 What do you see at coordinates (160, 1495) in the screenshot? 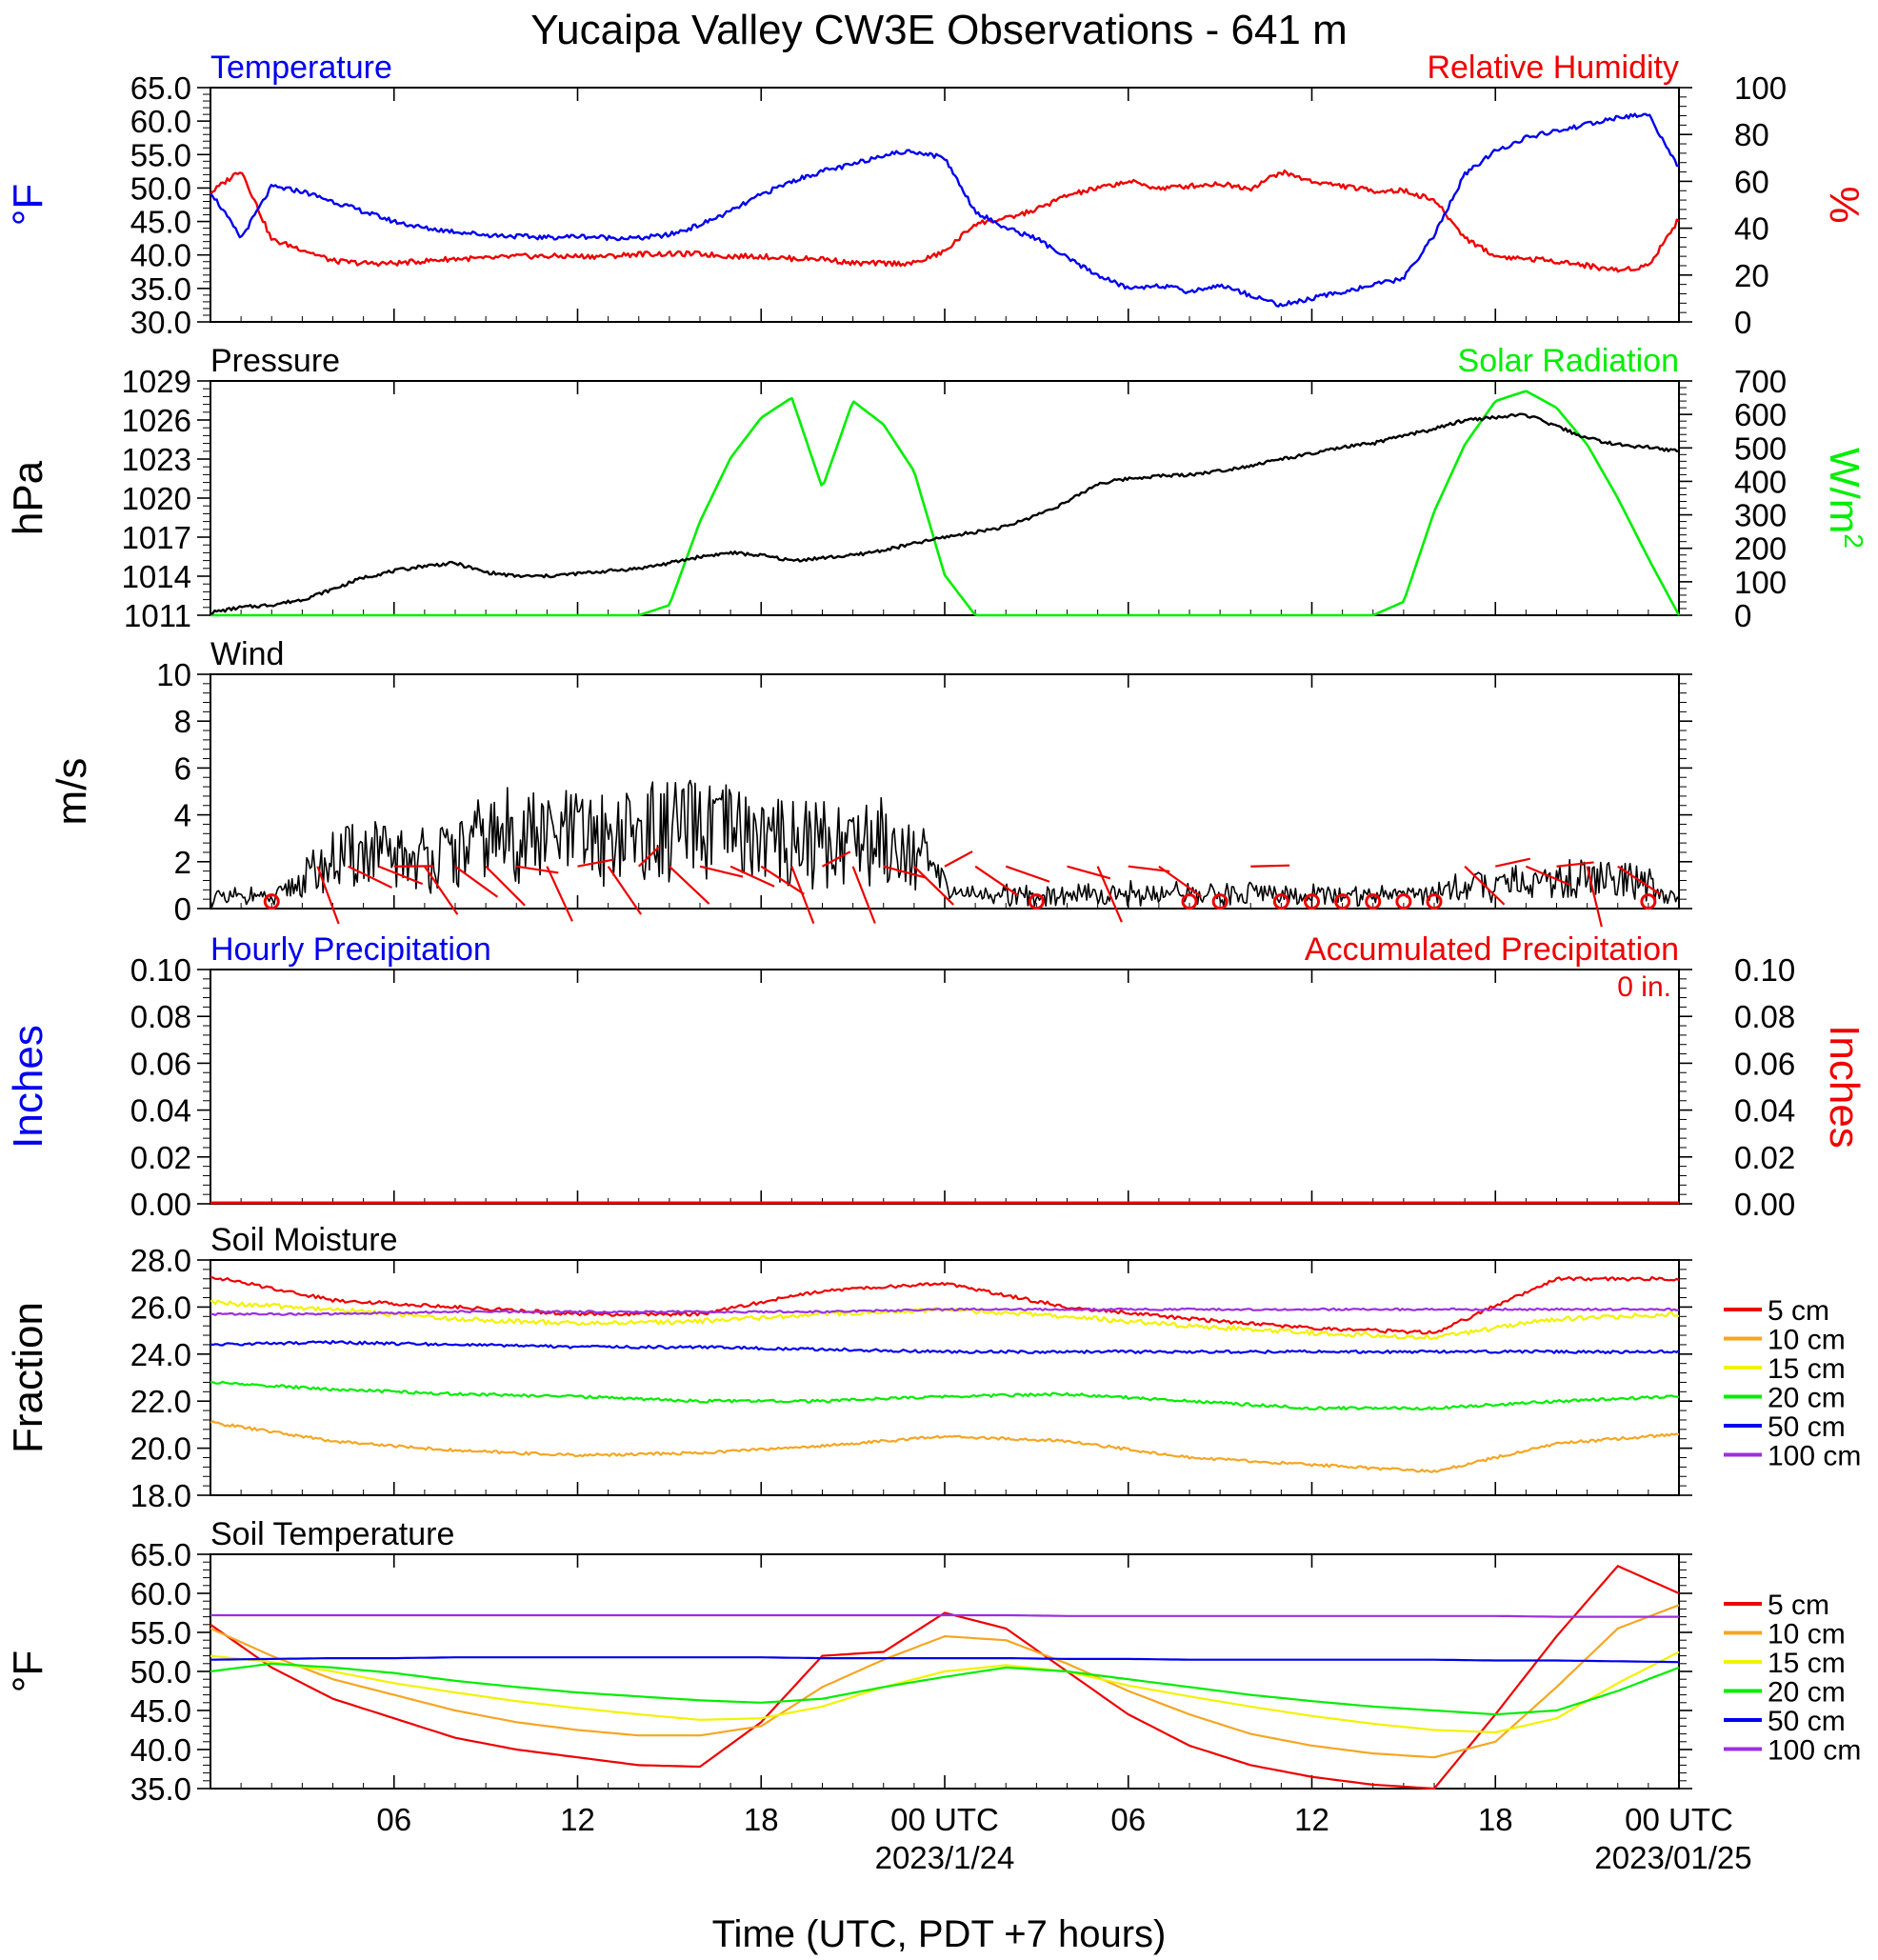
I see `y-tick-label-left: 18.0` at bounding box center [160, 1495].